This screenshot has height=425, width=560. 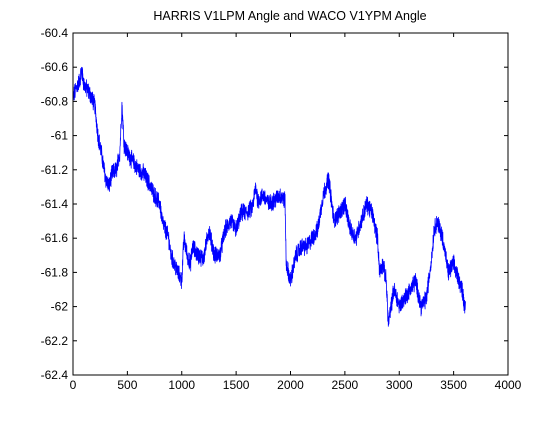 What do you see at coordinates (55, 272) in the screenshot?
I see `y-tick-label: -61.8` at bounding box center [55, 272].